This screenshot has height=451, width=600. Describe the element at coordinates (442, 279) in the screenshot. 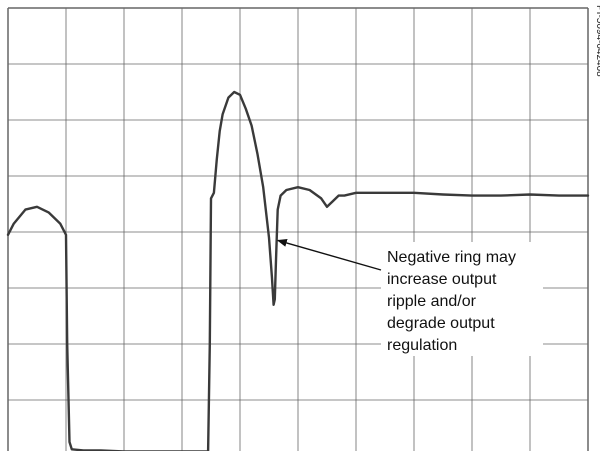

I see `annotation-line: increase output` at that location.